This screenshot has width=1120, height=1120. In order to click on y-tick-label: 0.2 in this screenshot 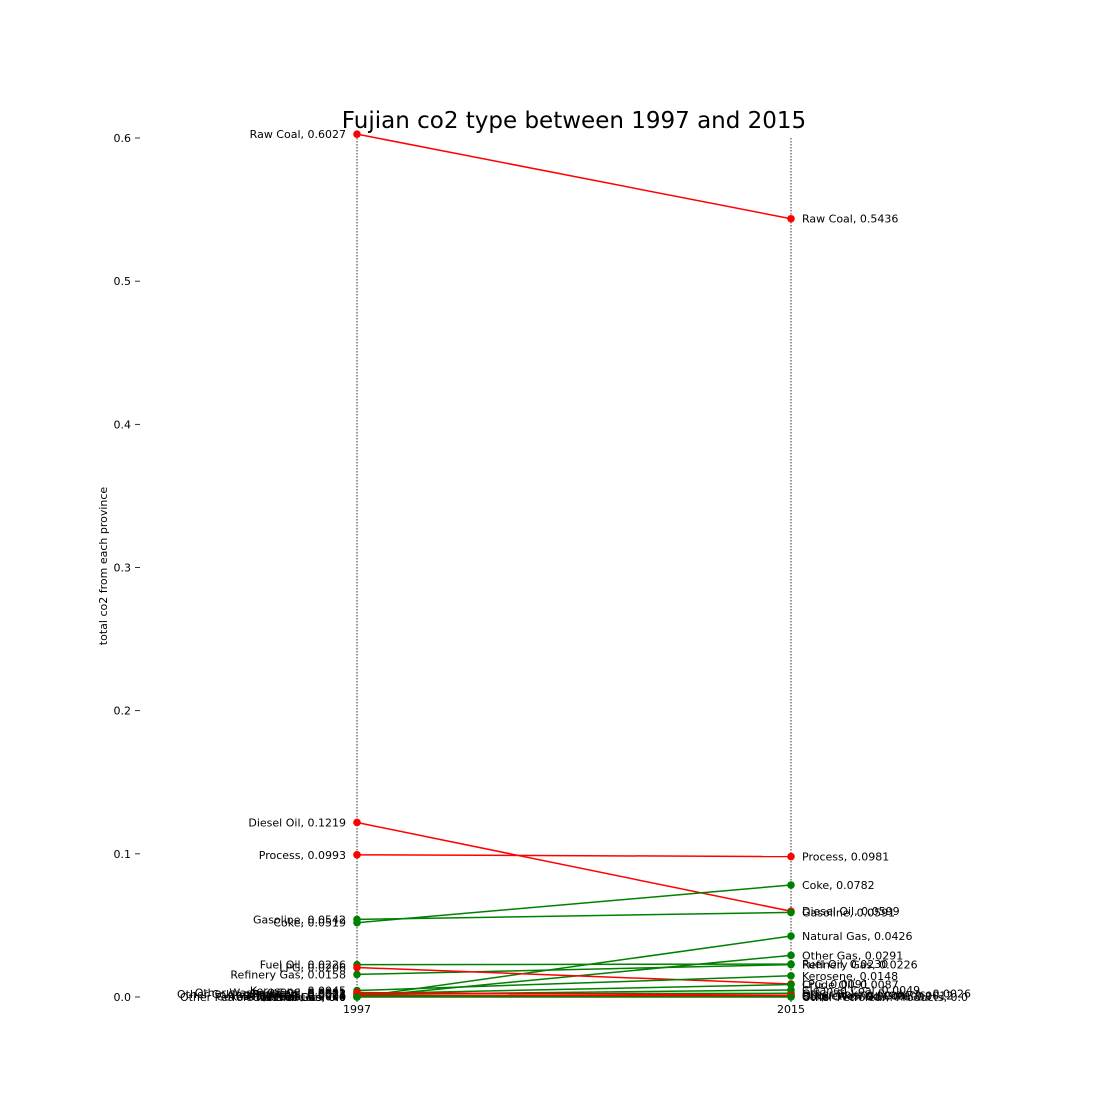, I will do `click(123, 711)`.